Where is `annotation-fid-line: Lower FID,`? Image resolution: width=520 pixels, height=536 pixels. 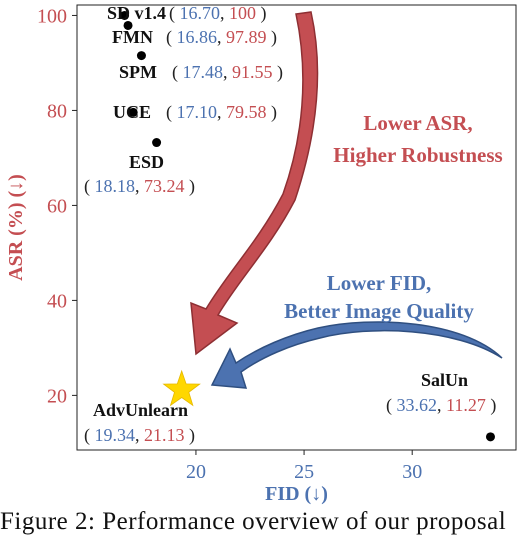
annotation-fid-line: Lower FID, is located at coordinates (379, 283).